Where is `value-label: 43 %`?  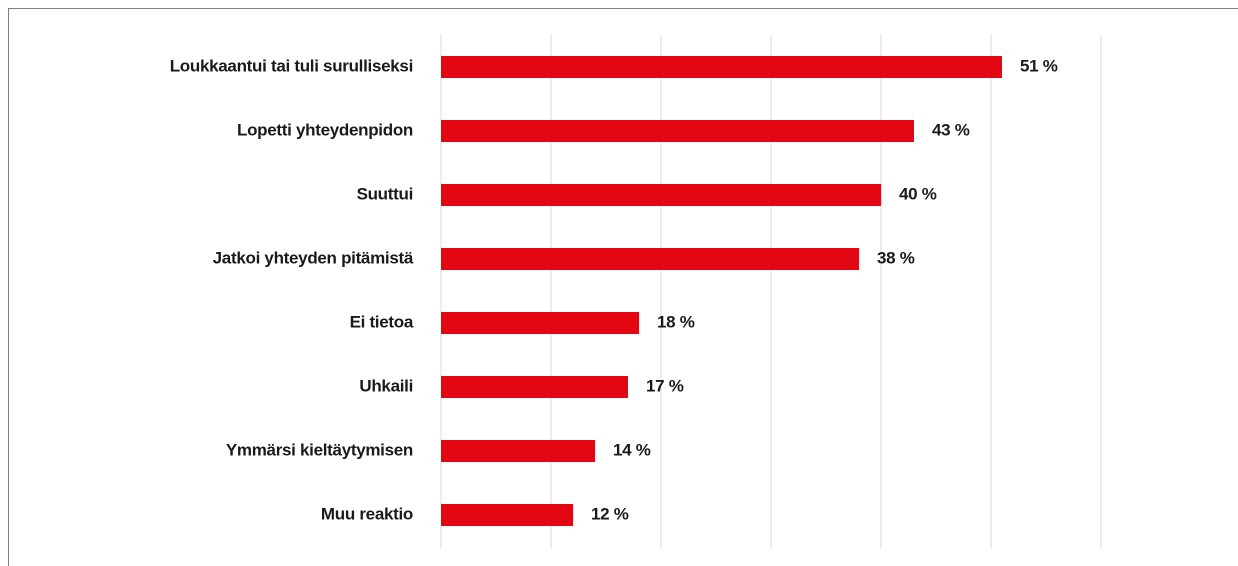
value-label: 43 % is located at coordinates (951, 129).